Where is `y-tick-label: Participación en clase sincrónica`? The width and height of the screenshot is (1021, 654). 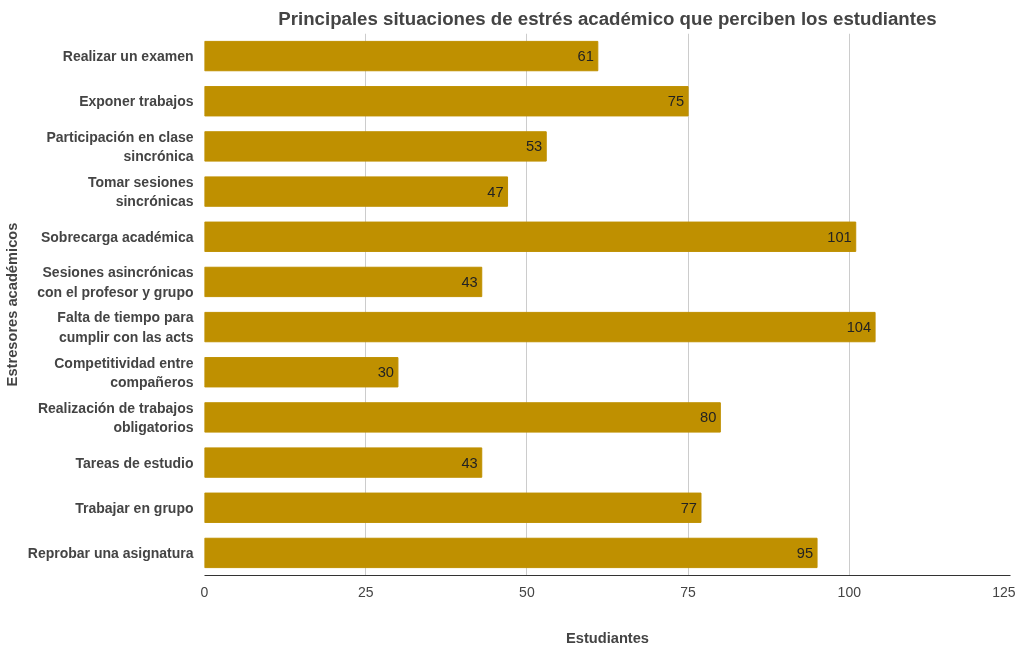
y-tick-label: Participación en clase sincrónica is located at coordinates (120, 146).